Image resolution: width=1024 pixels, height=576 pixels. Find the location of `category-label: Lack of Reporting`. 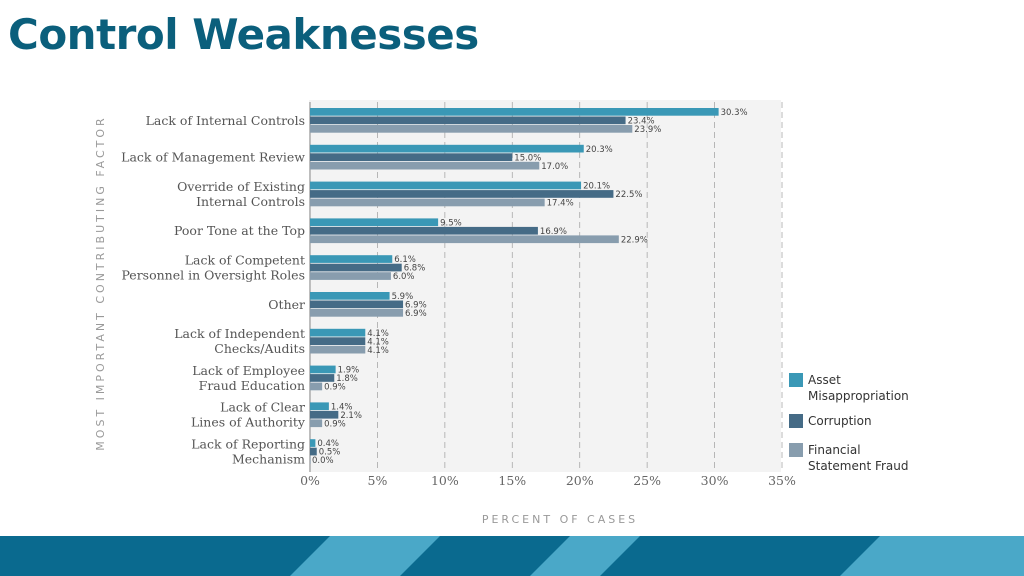

category-label: Lack of Reporting is located at coordinates (248, 443).